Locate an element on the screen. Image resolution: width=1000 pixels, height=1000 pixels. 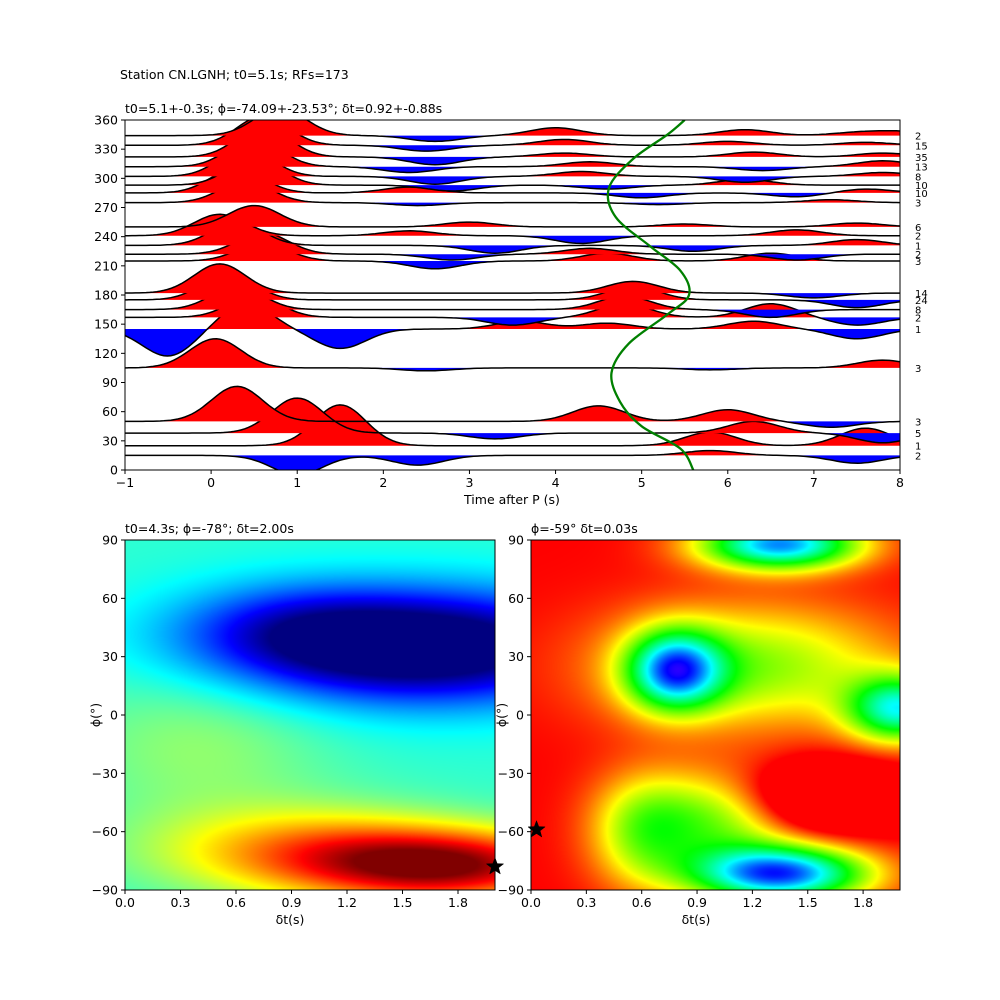
left-map-x-tick-label: 1.5 is located at coordinates (403, 902).